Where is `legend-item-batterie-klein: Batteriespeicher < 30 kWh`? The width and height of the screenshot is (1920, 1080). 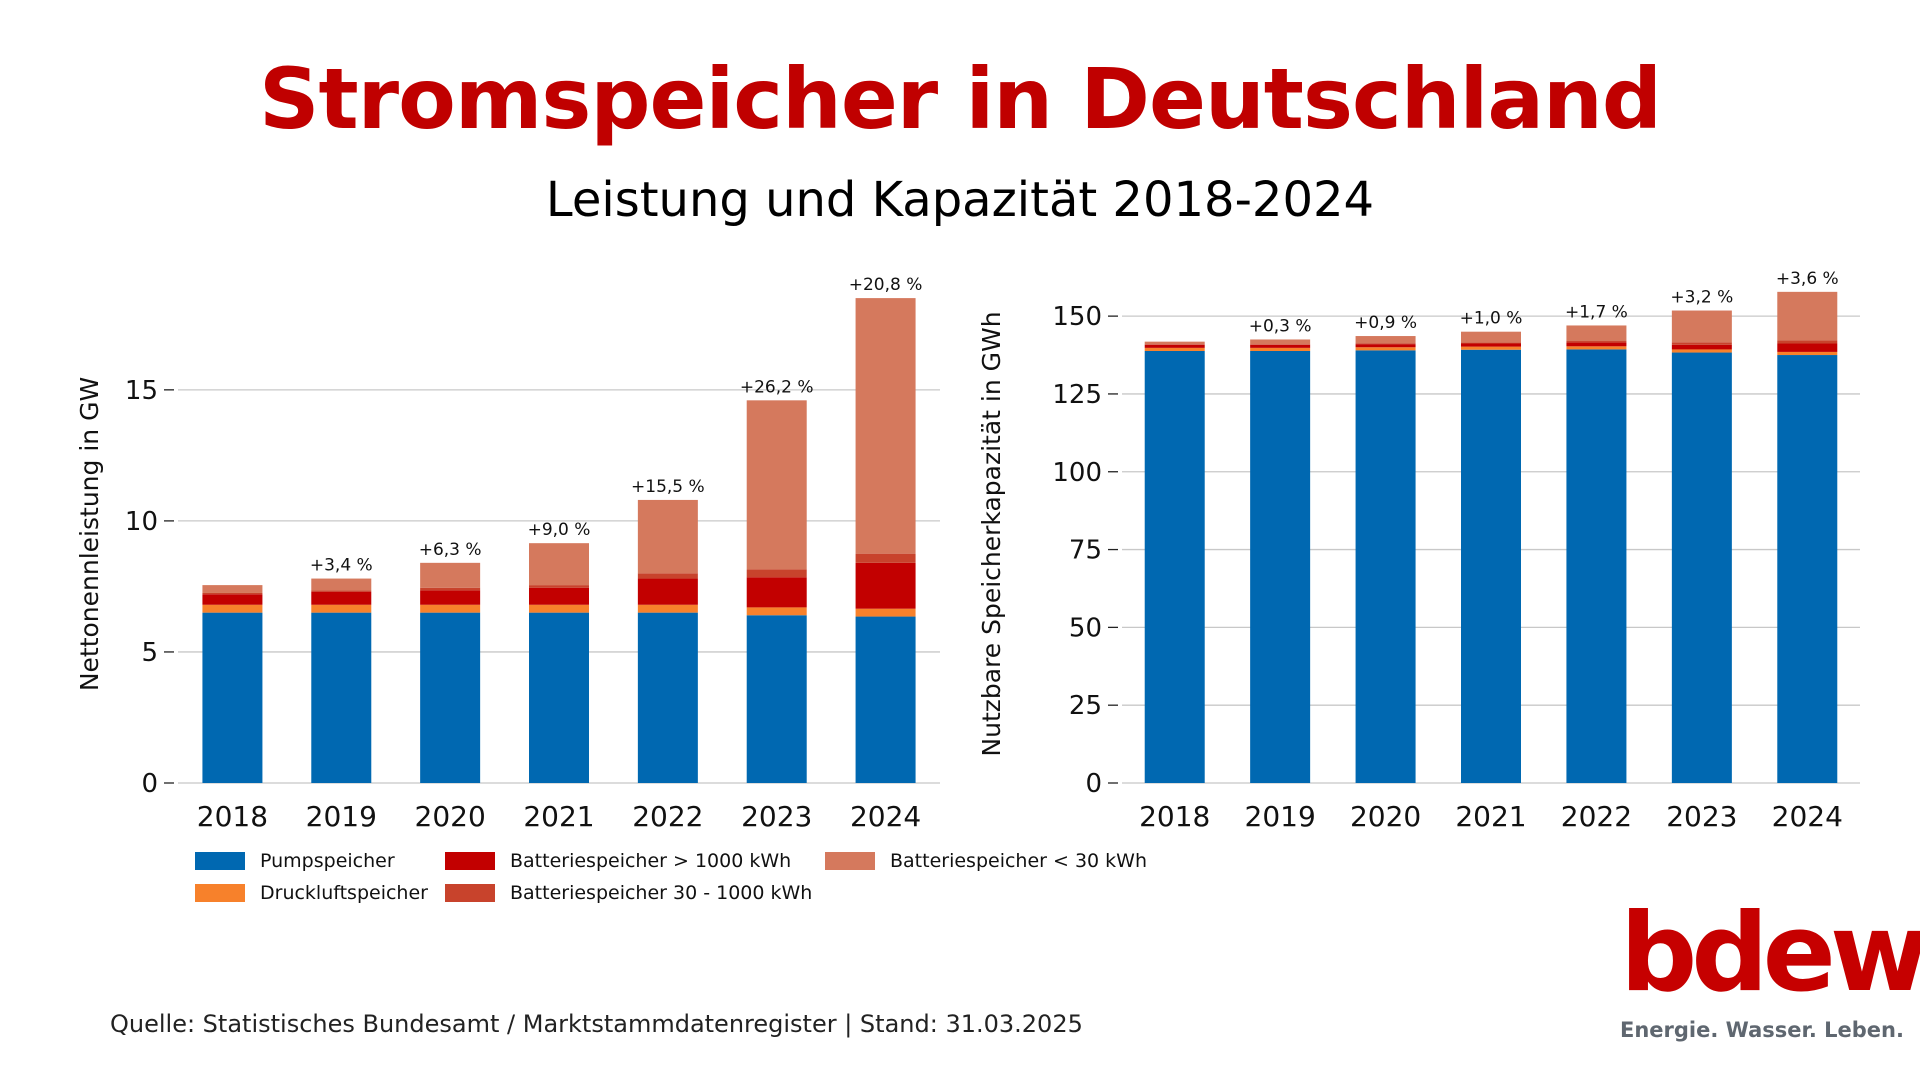
legend-item-batterie-klein: Batteriespeicher < 30 kWh is located at coordinates (986, 861).